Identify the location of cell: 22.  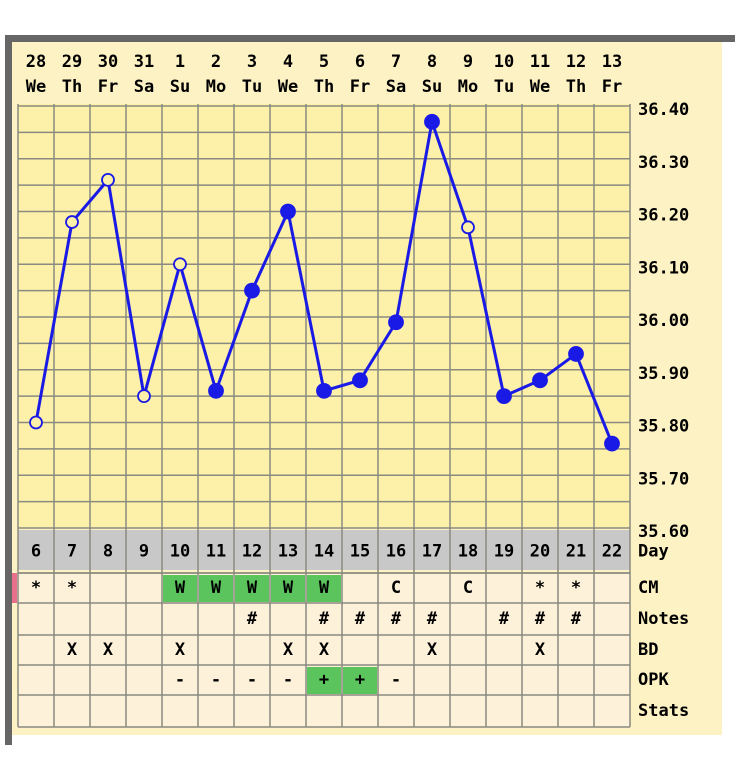
(612, 552).